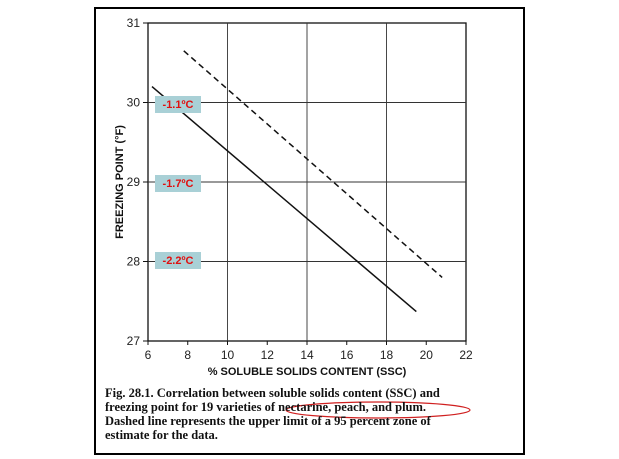  I want to click on y-tick-label: 29, so click(134, 182).